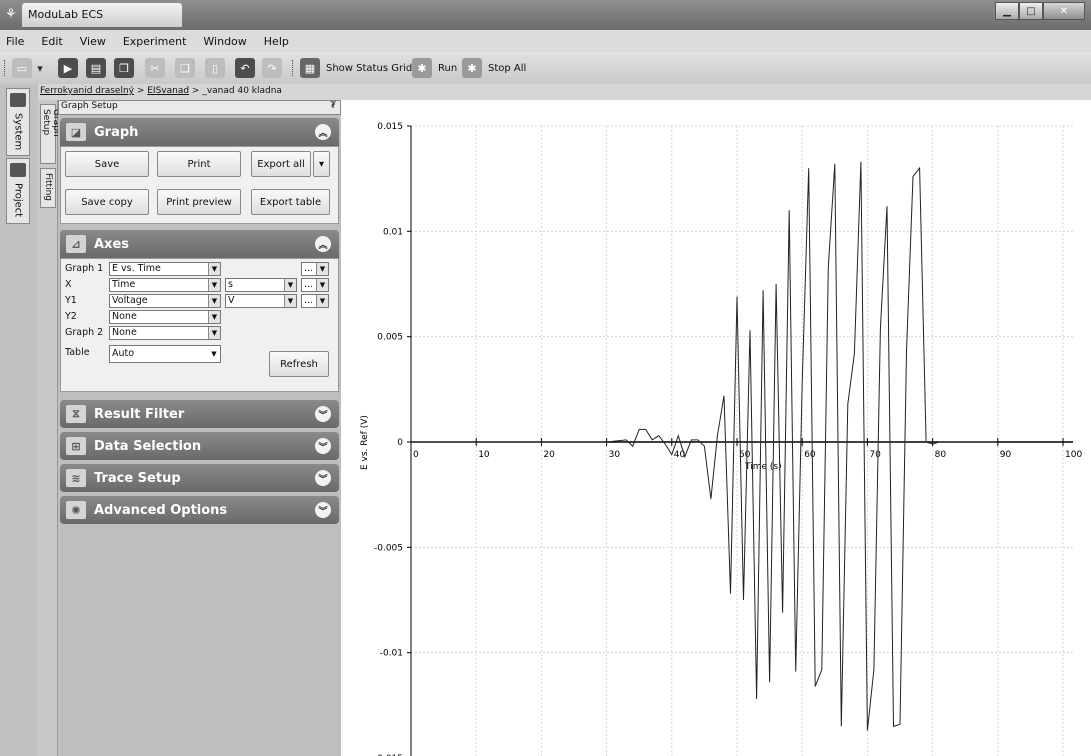 The width and height of the screenshot is (1091, 756). Describe the element at coordinates (199, 478) in the screenshot. I see `trace-setup-section-header: ≋ Trace Setup ︾` at that location.